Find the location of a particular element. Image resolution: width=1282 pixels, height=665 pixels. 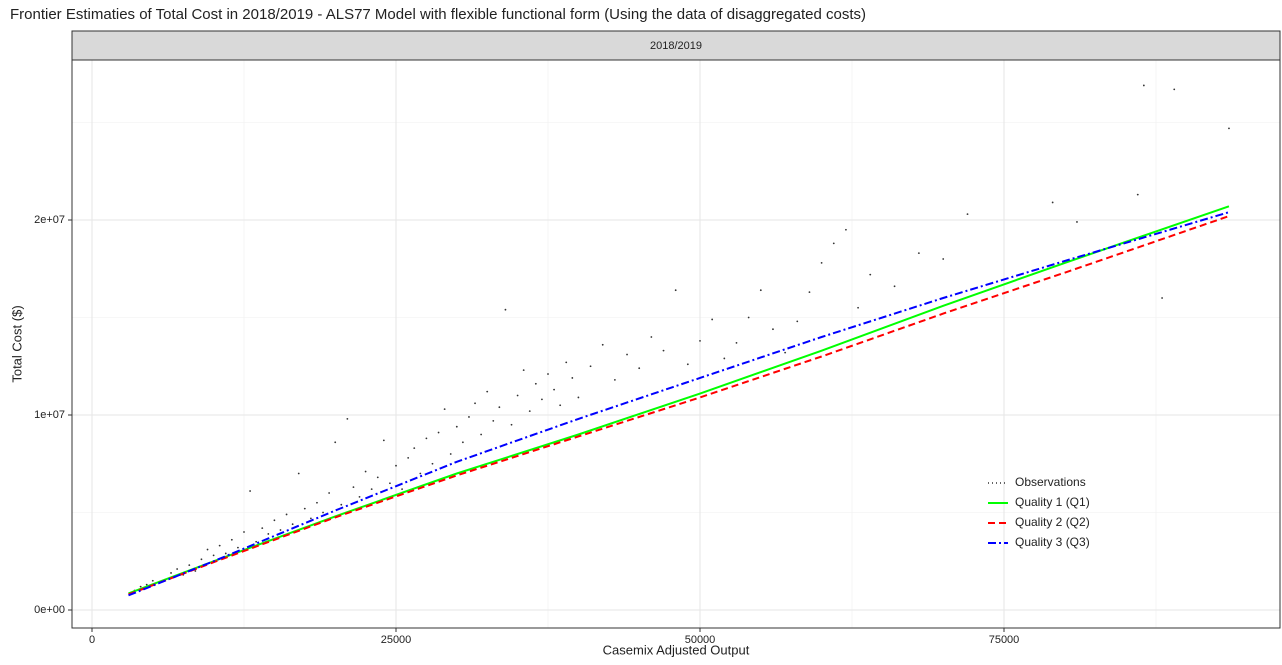

y-tick-label: 0e+00 is located at coordinates (49, 610).